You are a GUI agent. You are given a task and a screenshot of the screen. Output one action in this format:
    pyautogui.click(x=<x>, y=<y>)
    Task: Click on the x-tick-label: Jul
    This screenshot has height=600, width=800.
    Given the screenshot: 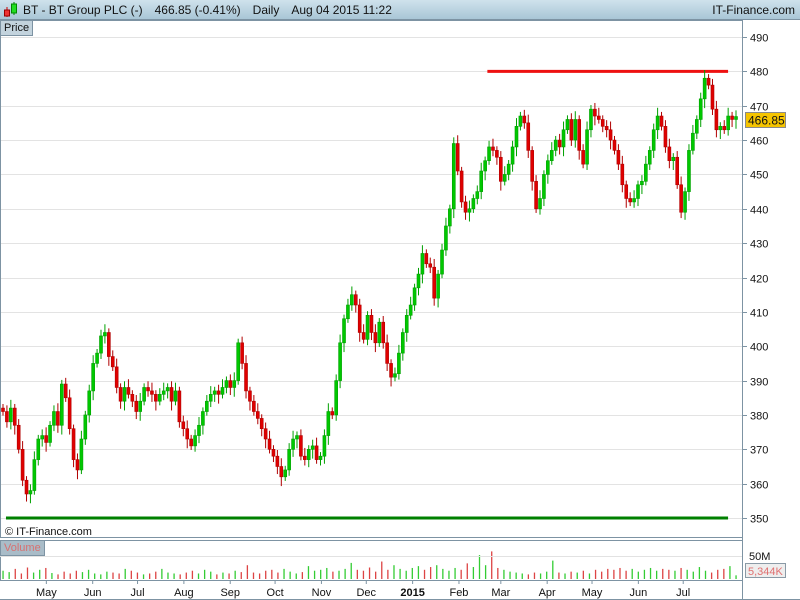 What is the action you would take?
    pyautogui.click(x=138, y=593)
    